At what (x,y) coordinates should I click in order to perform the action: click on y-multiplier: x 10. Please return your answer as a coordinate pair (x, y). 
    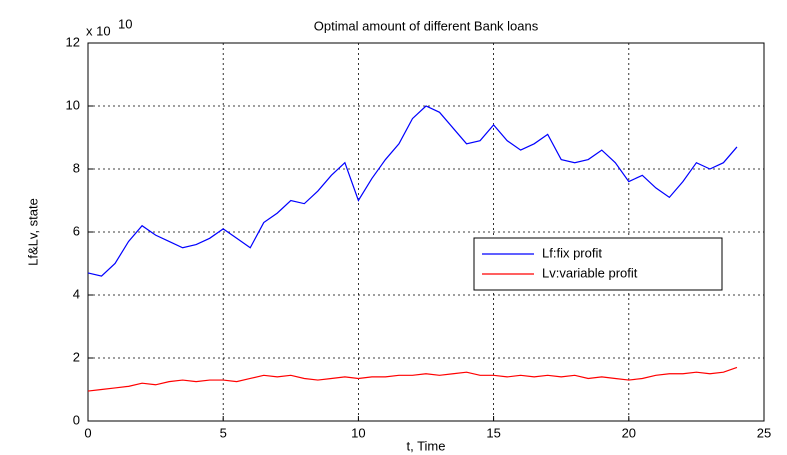
    Looking at the image, I should click on (98, 30).